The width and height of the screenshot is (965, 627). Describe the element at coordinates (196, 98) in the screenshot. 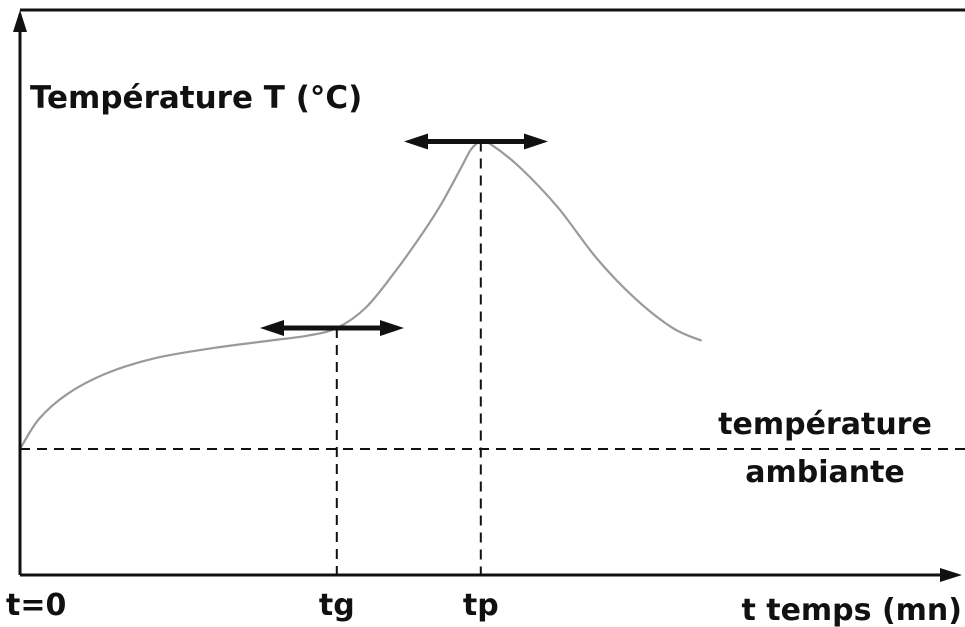

I see `y-axis-label: Température T (°C)` at that location.